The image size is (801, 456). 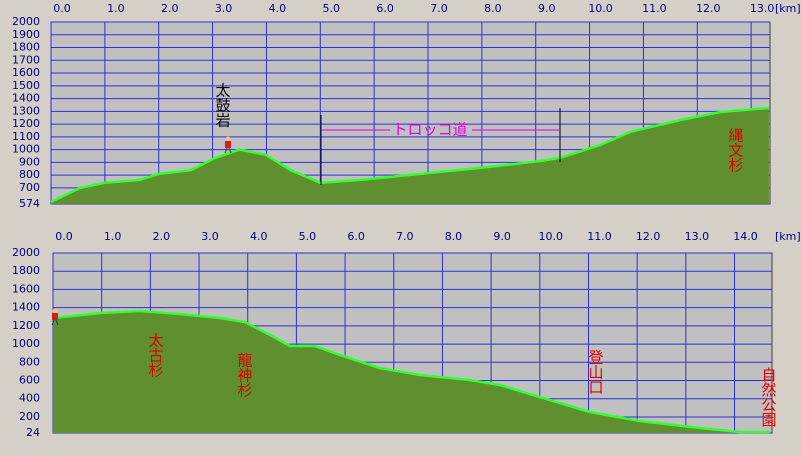 What do you see at coordinates (29, 161) in the screenshot?
I see `y-tick-label: 900` at bounding box center [29, 161].